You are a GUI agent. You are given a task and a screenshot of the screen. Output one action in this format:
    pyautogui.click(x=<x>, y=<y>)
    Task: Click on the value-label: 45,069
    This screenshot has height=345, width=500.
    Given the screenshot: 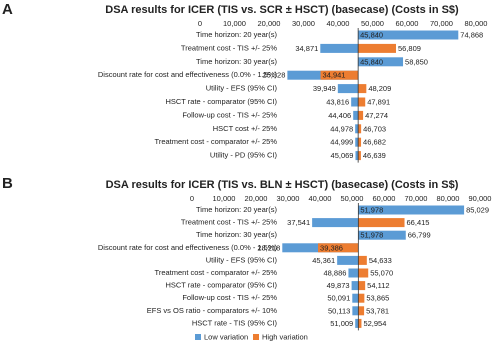 What is the action you would take?
    pyautogui.click(x=342, y=155)
    